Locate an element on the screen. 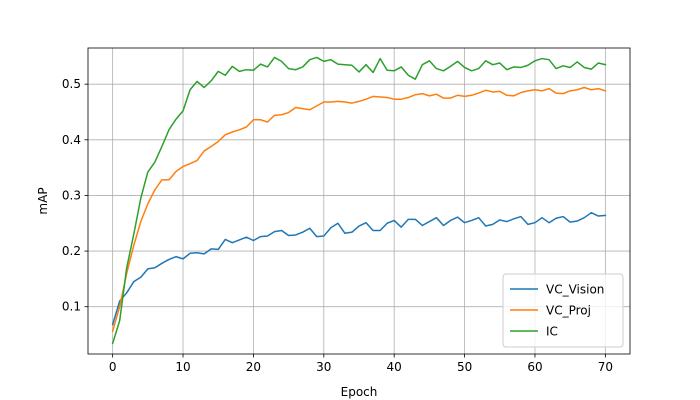 This screenshot has height=400, width=700. legend-label: VC_Vision is located at coordinates (575, 290).